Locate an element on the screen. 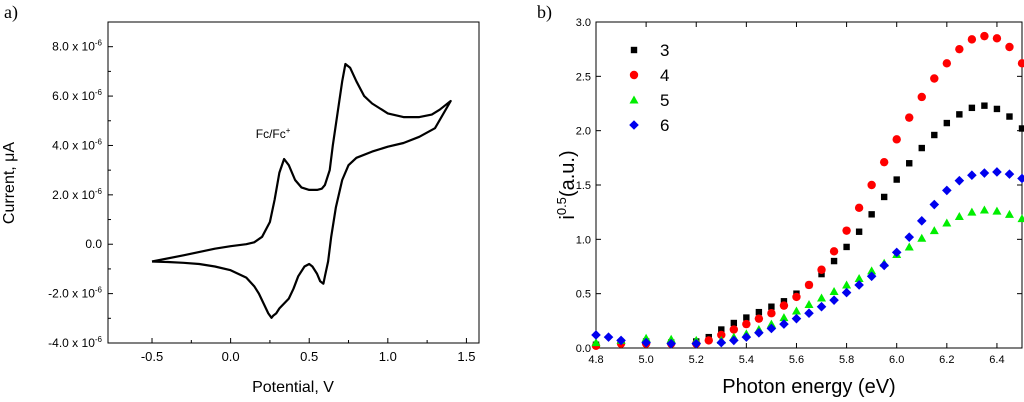  panel-a-y-tick-label: 4.0 x 10⁻⁶ is located at coordinates (77, 144).